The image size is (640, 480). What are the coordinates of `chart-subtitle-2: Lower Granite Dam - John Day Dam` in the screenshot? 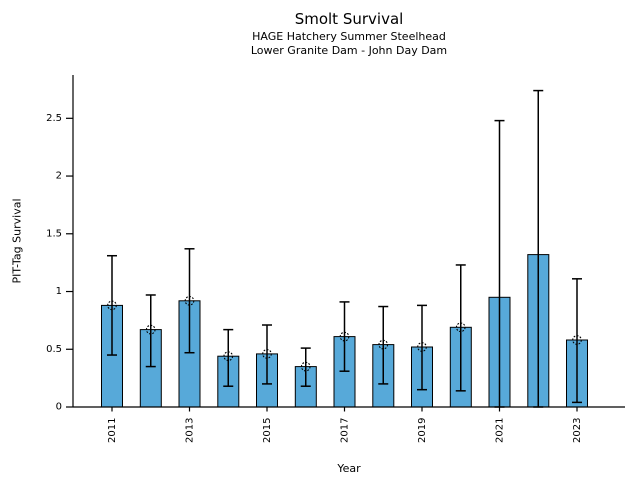 It's located at (349, 50).